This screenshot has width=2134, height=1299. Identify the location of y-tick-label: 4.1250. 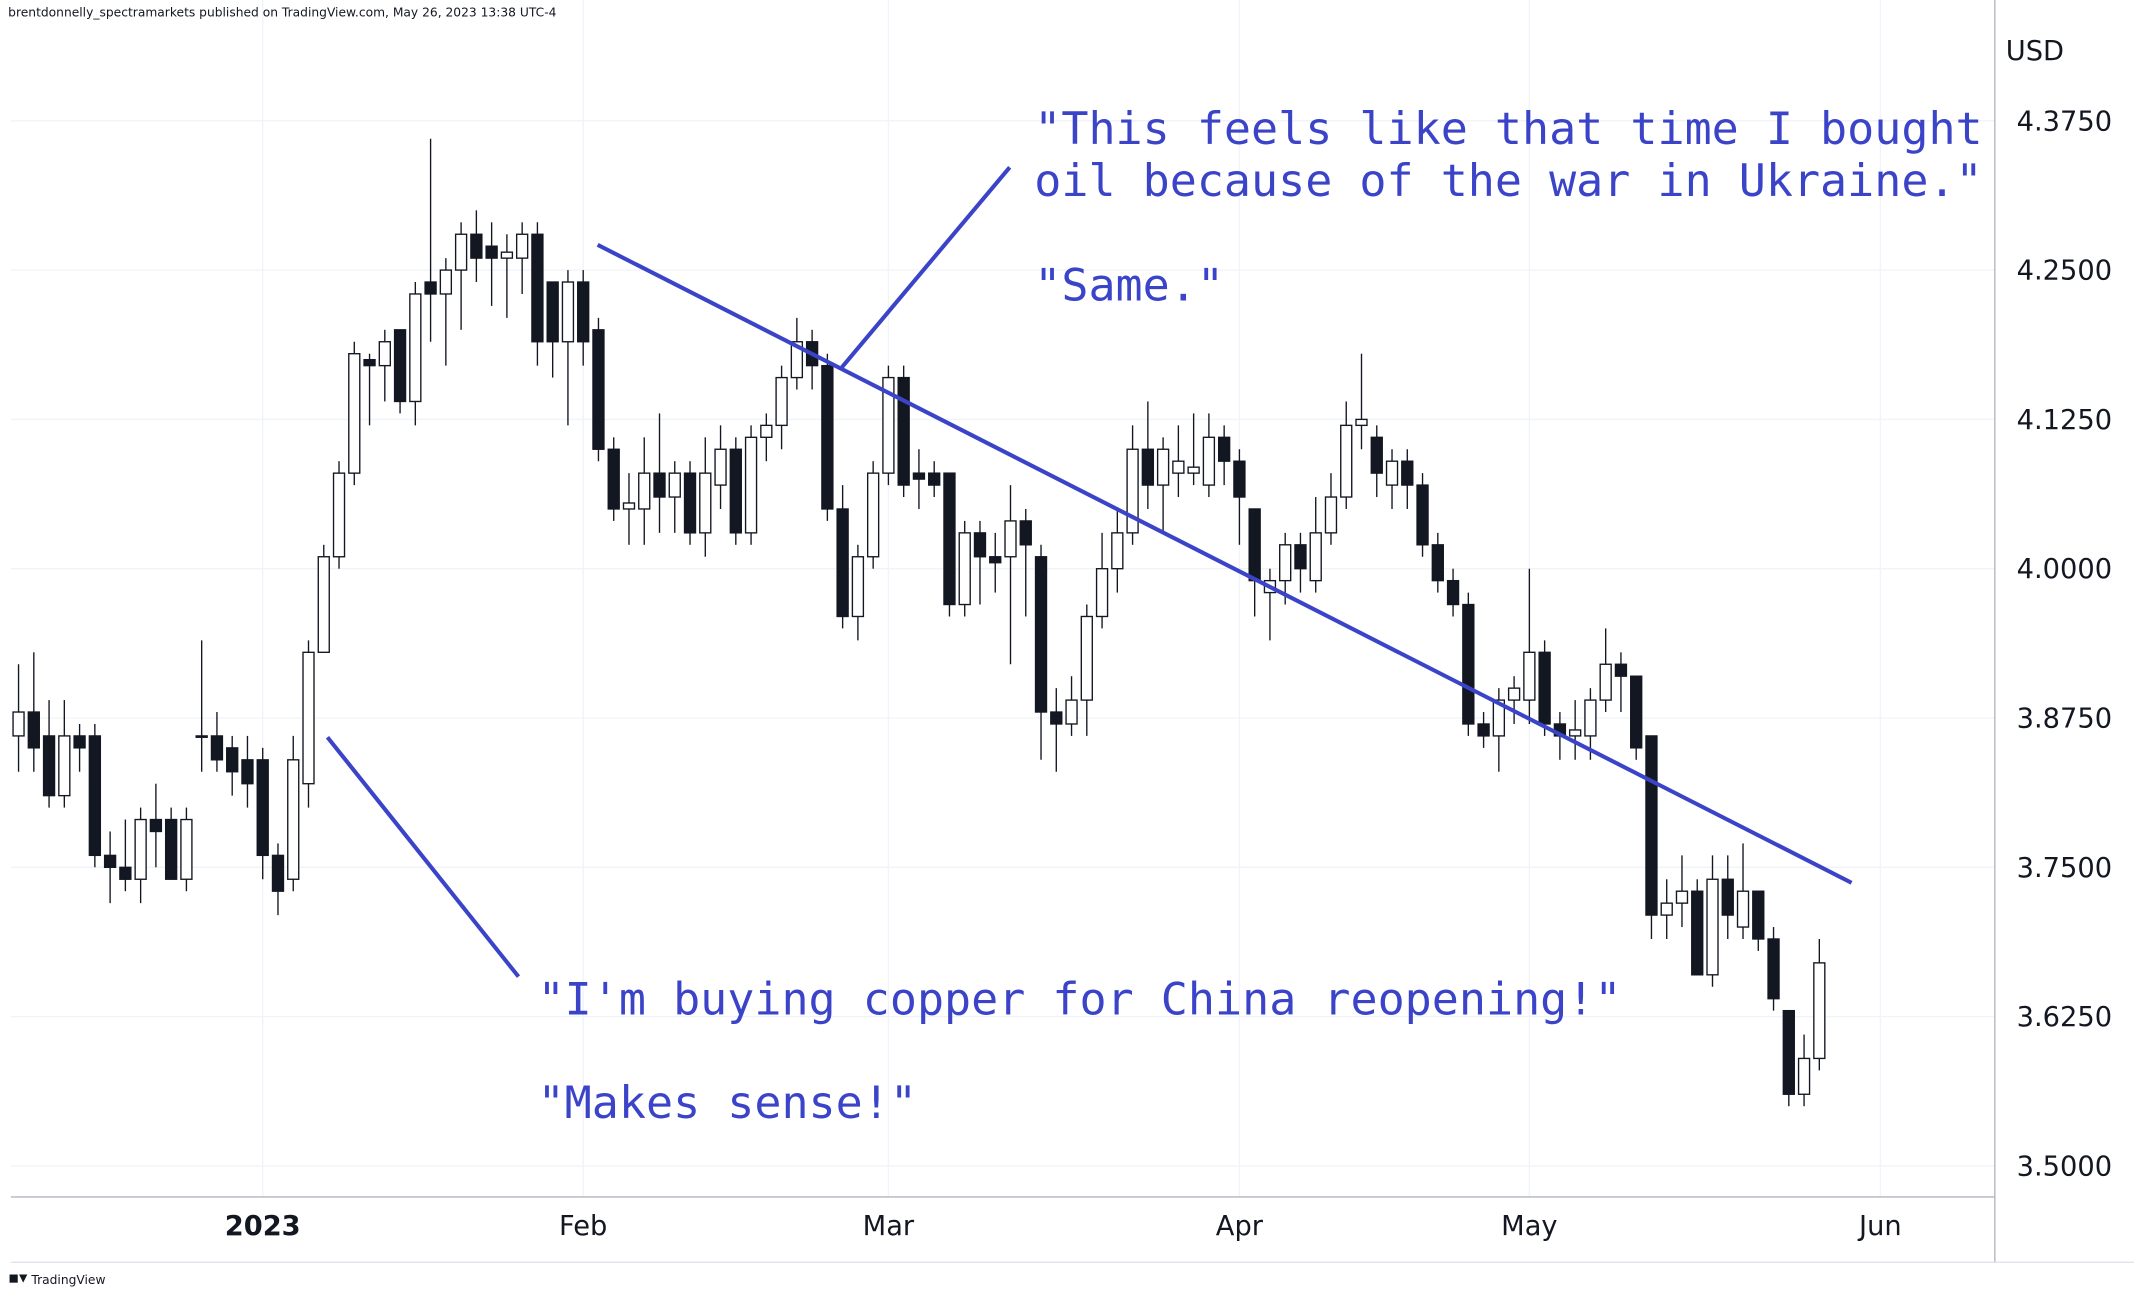
(2064, 420).